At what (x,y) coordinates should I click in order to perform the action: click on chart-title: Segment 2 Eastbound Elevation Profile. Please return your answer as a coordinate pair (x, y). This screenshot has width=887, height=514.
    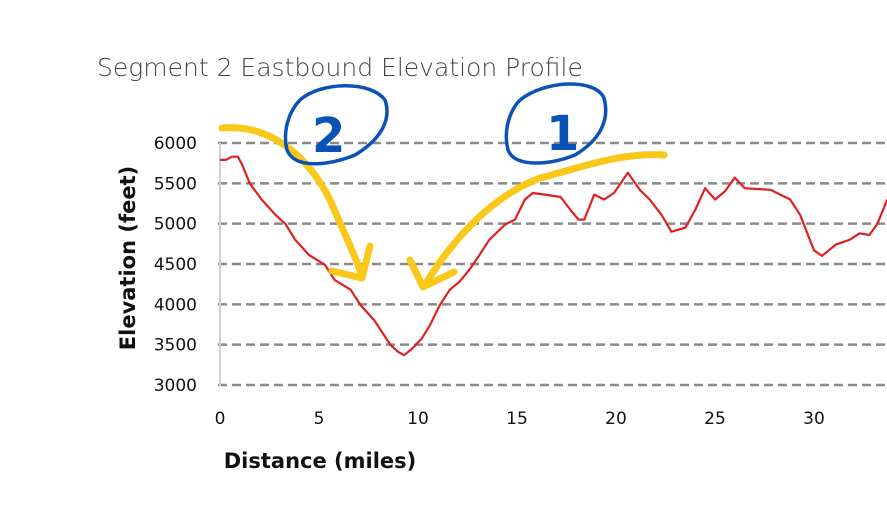
    Looking at the image, I should click on (340, 67).